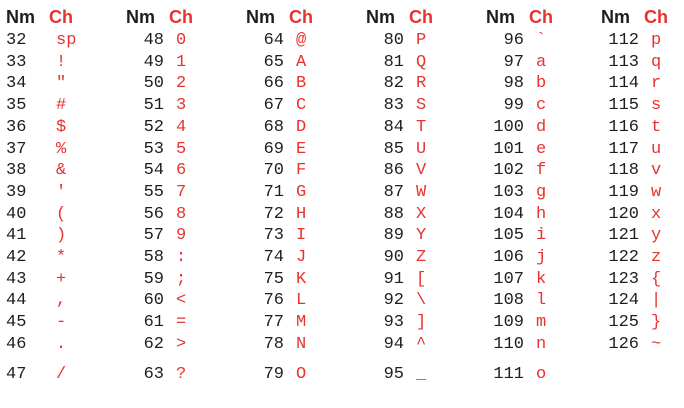 The width and height of the screenshot is (684, 408). I want to click on code-character: H, so click(301, 214).